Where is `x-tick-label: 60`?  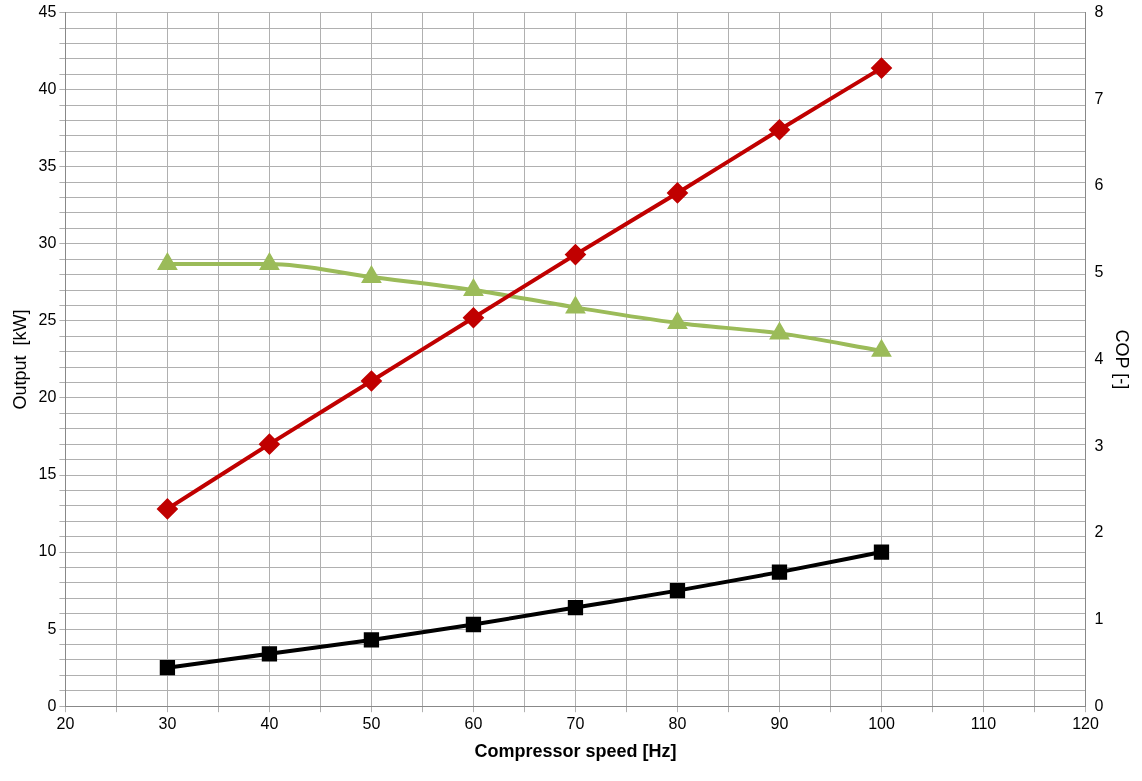
x-tick-label: 60 is located at coordinates (473, 724).